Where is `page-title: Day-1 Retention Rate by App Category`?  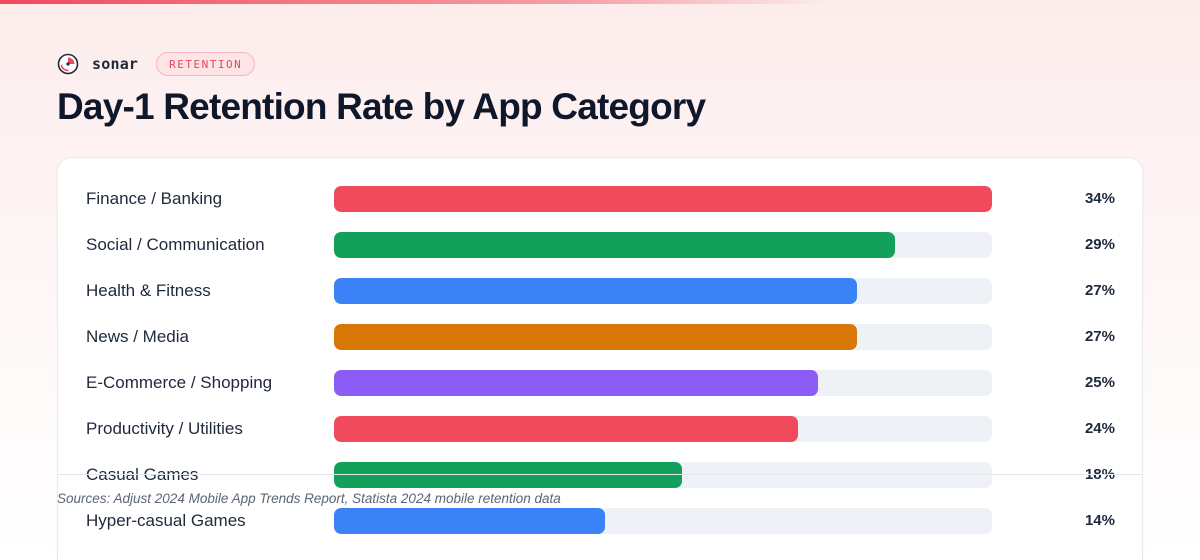
page-title: Day-1 Retention Rate by App Category is located at coordinates (381, 106).